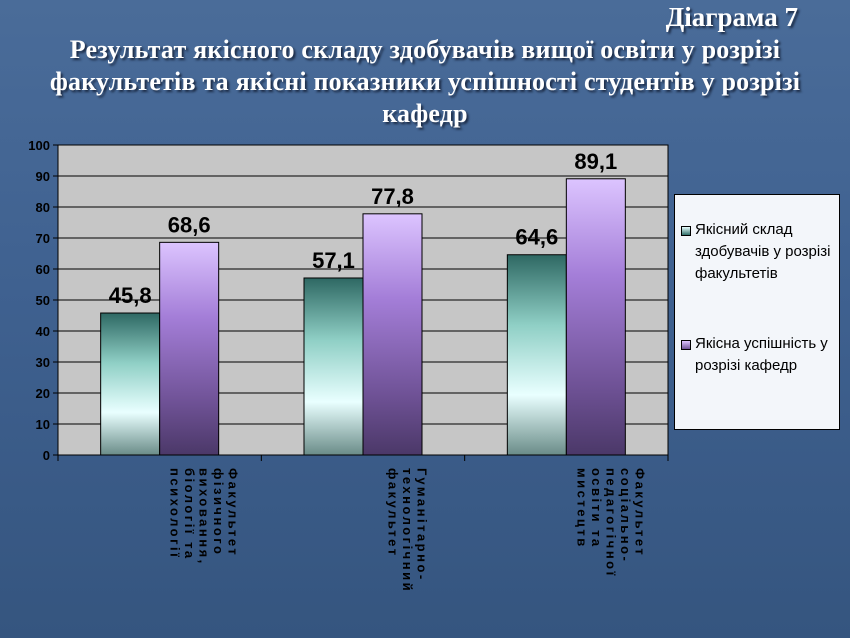 This screenshot has width=850, height=638. Describe the element at coordinates (43, 269) in the screenshot. I see `y-tick-label: 60` at that location.